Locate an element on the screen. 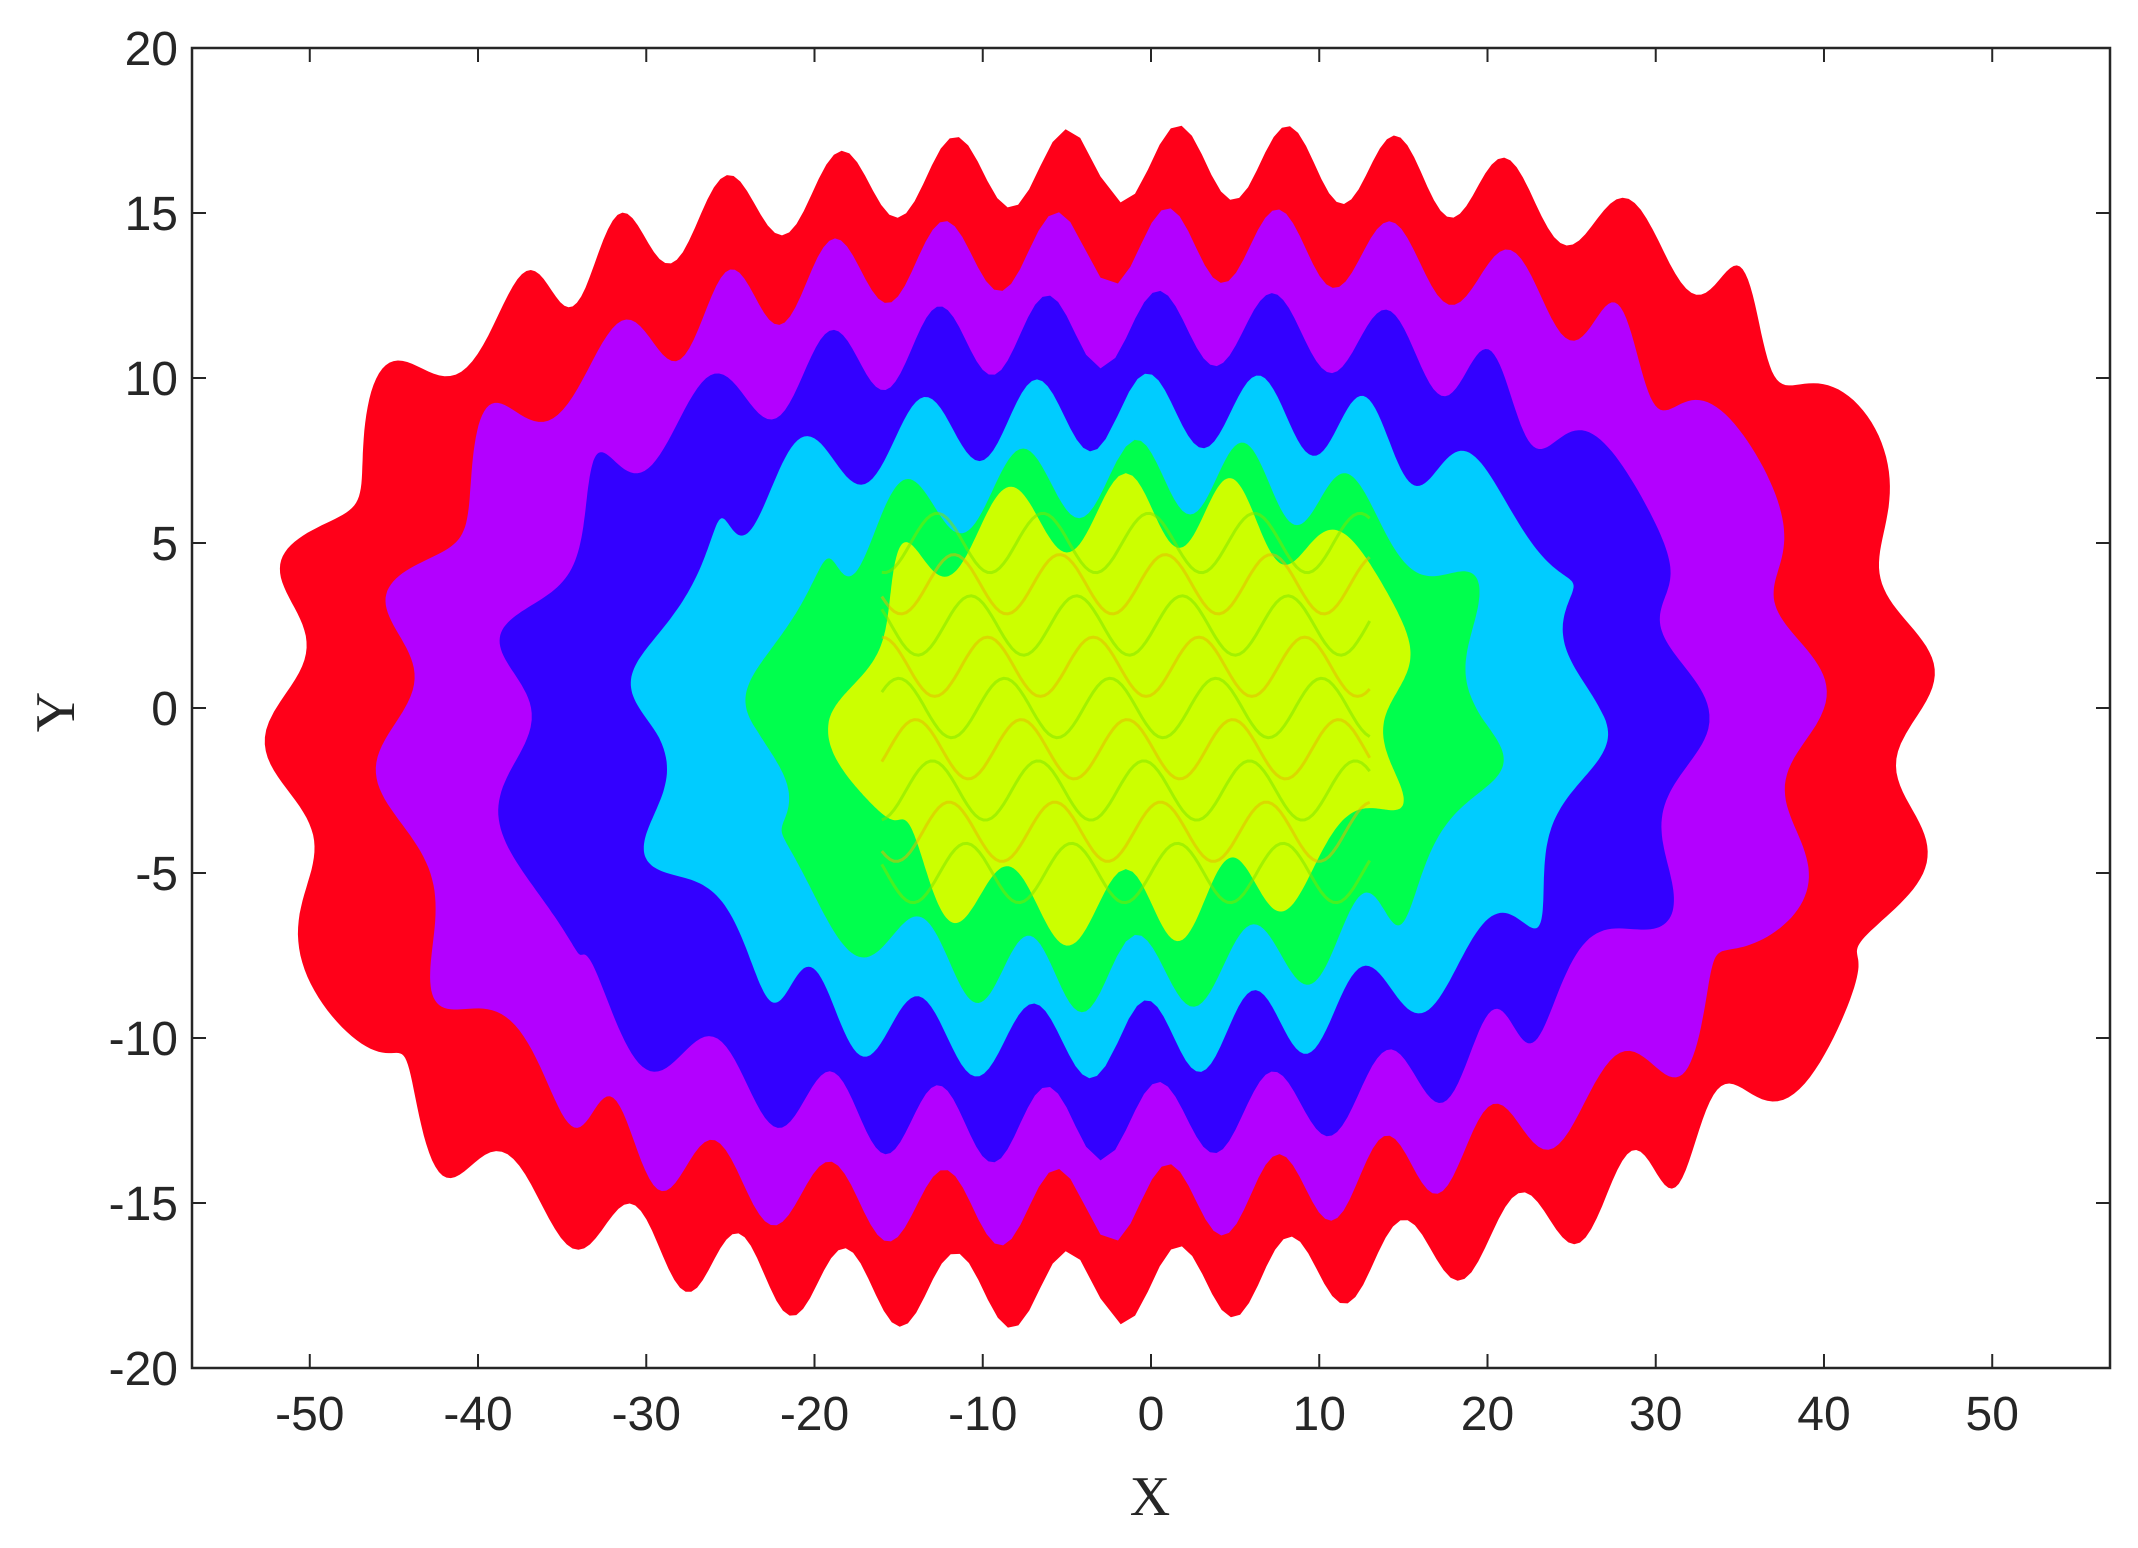  x-tick-label: 20 is located at coordinates (1487, 1414).